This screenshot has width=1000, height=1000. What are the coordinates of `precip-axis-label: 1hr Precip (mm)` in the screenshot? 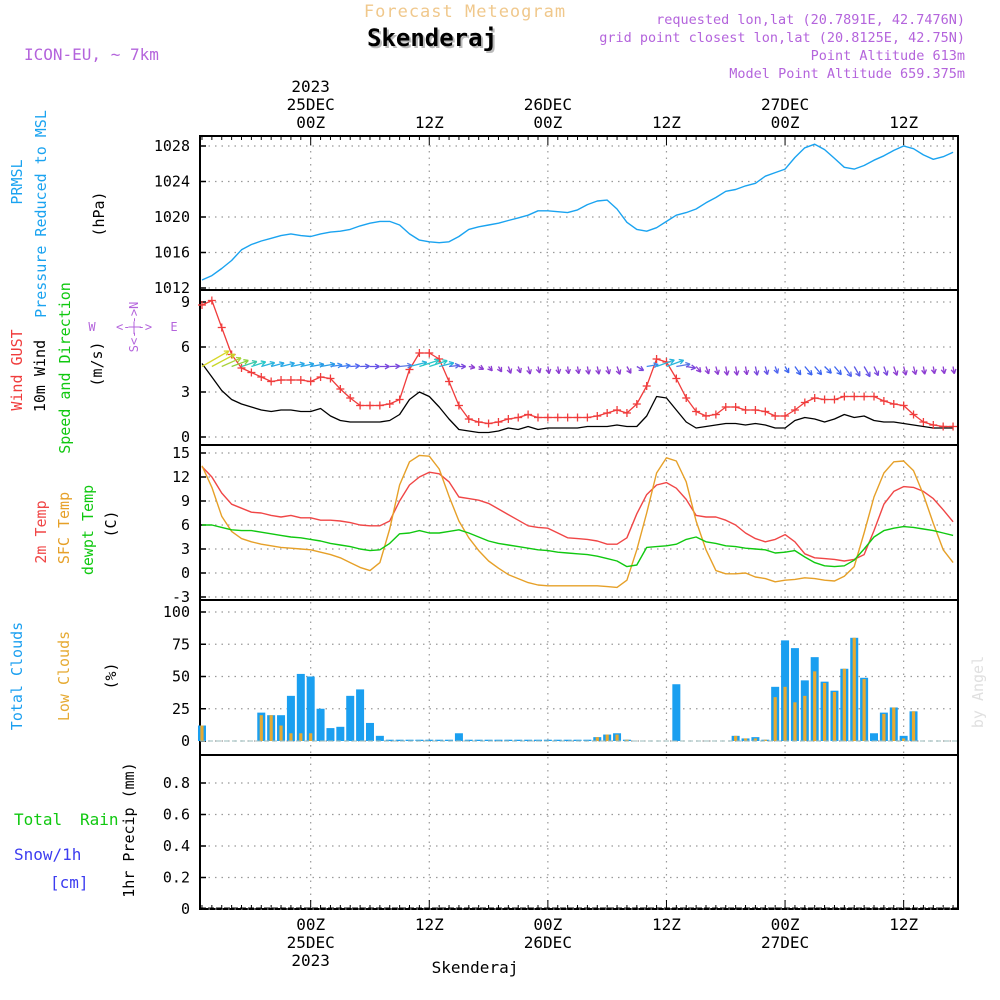 It's located at (129, 829).